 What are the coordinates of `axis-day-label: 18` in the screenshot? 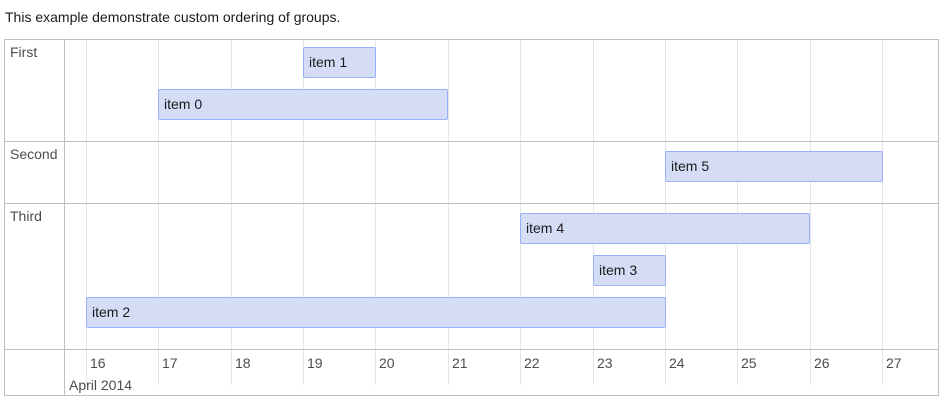 It's located at (243, 363).